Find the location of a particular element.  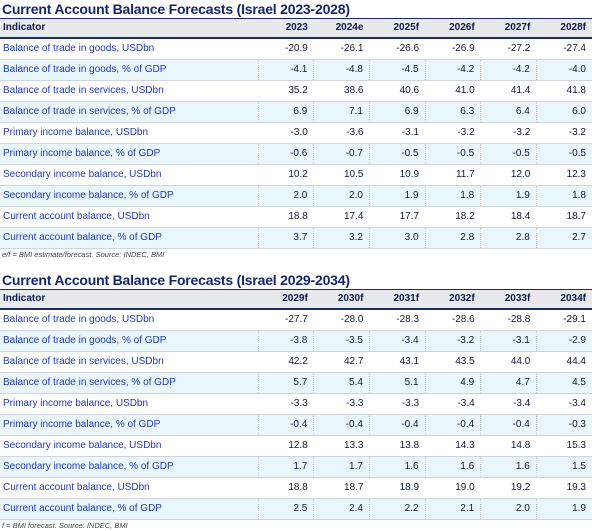

cell-value: 38.6 is located at coordinates (353, 90).